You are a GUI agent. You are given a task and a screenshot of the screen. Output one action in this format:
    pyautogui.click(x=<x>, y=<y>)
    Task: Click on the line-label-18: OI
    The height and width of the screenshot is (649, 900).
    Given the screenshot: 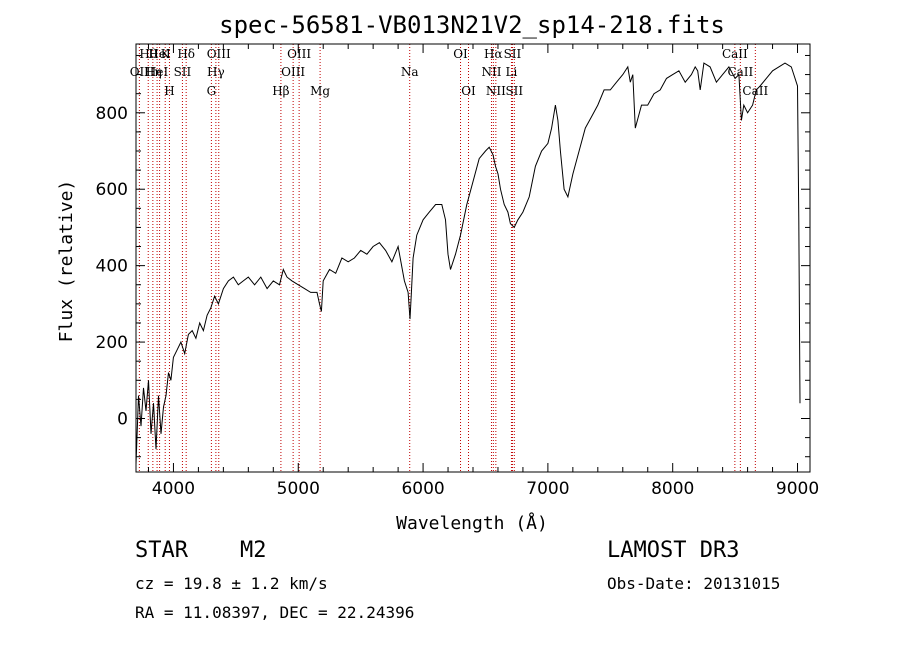 What is the action you would take?
    pyautogui.click(x=468, y=91)
    